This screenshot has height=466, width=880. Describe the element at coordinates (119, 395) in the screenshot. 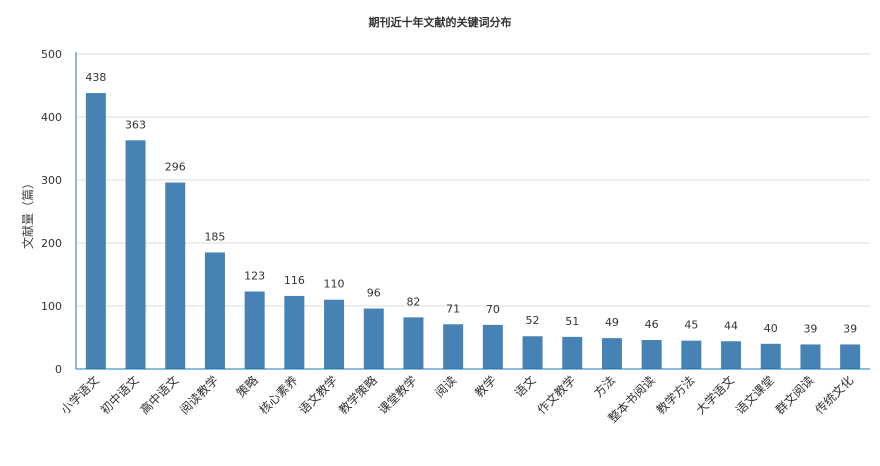

I see `x-tick-label: 初中语文` at that location.